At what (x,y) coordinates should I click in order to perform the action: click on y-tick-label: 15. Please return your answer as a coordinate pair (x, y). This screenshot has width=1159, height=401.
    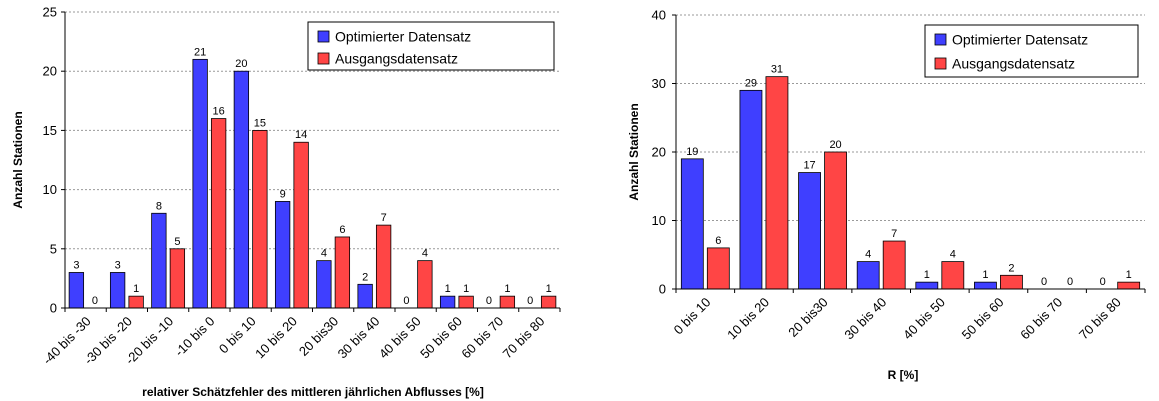
    Looking at the image, I should click on (50, 130).